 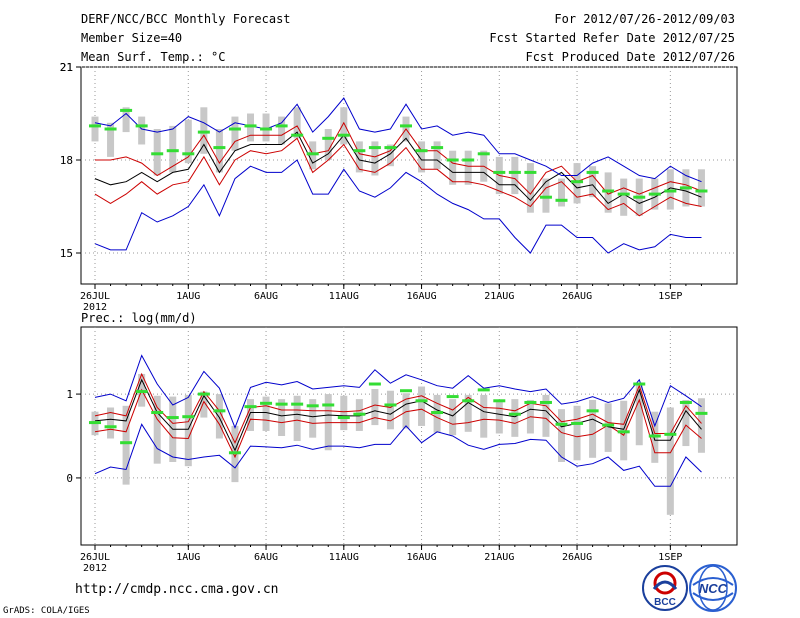 I want to click on prec-x-tick-label: 1AUG, so click(x=188, y=557).